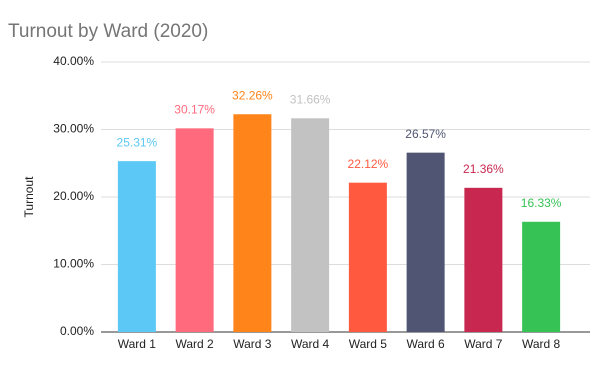 Image resolution: width=600 pixels, height=371 pixels. Describe the element at coordinates (368, 344) in the screenshot. I see `x-tick-label: Ward 5` at that location.